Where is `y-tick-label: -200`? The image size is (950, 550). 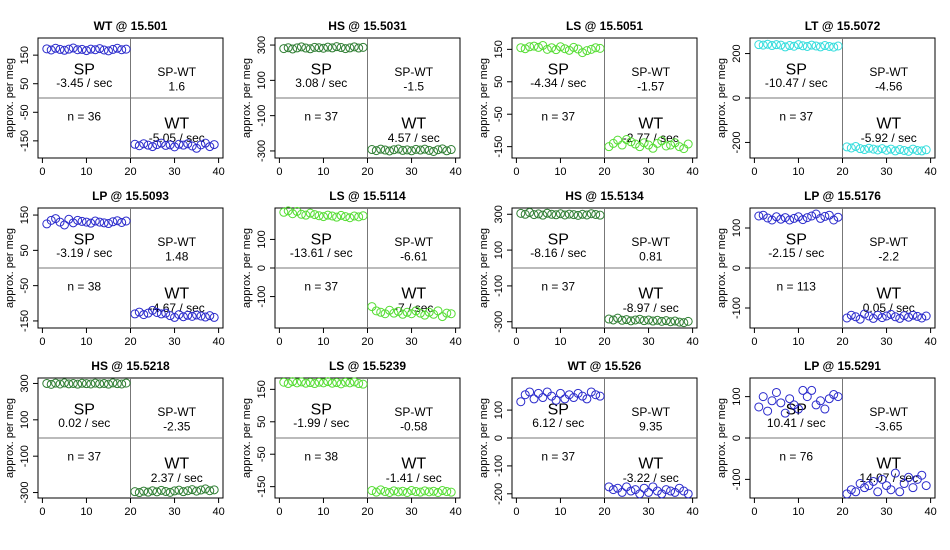
y-tick-label: -200 is located at coordinates (499, 494).